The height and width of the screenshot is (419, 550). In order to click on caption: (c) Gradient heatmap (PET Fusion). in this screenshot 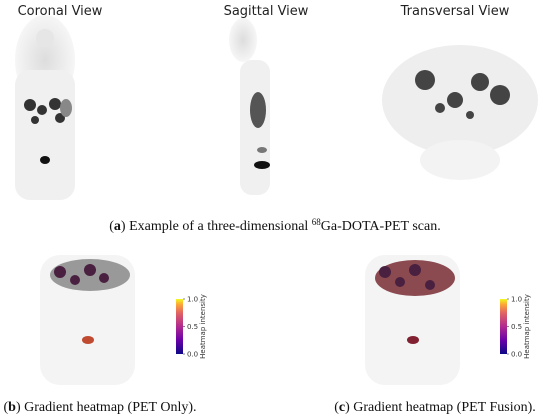, I will do `click(435, 407)`.